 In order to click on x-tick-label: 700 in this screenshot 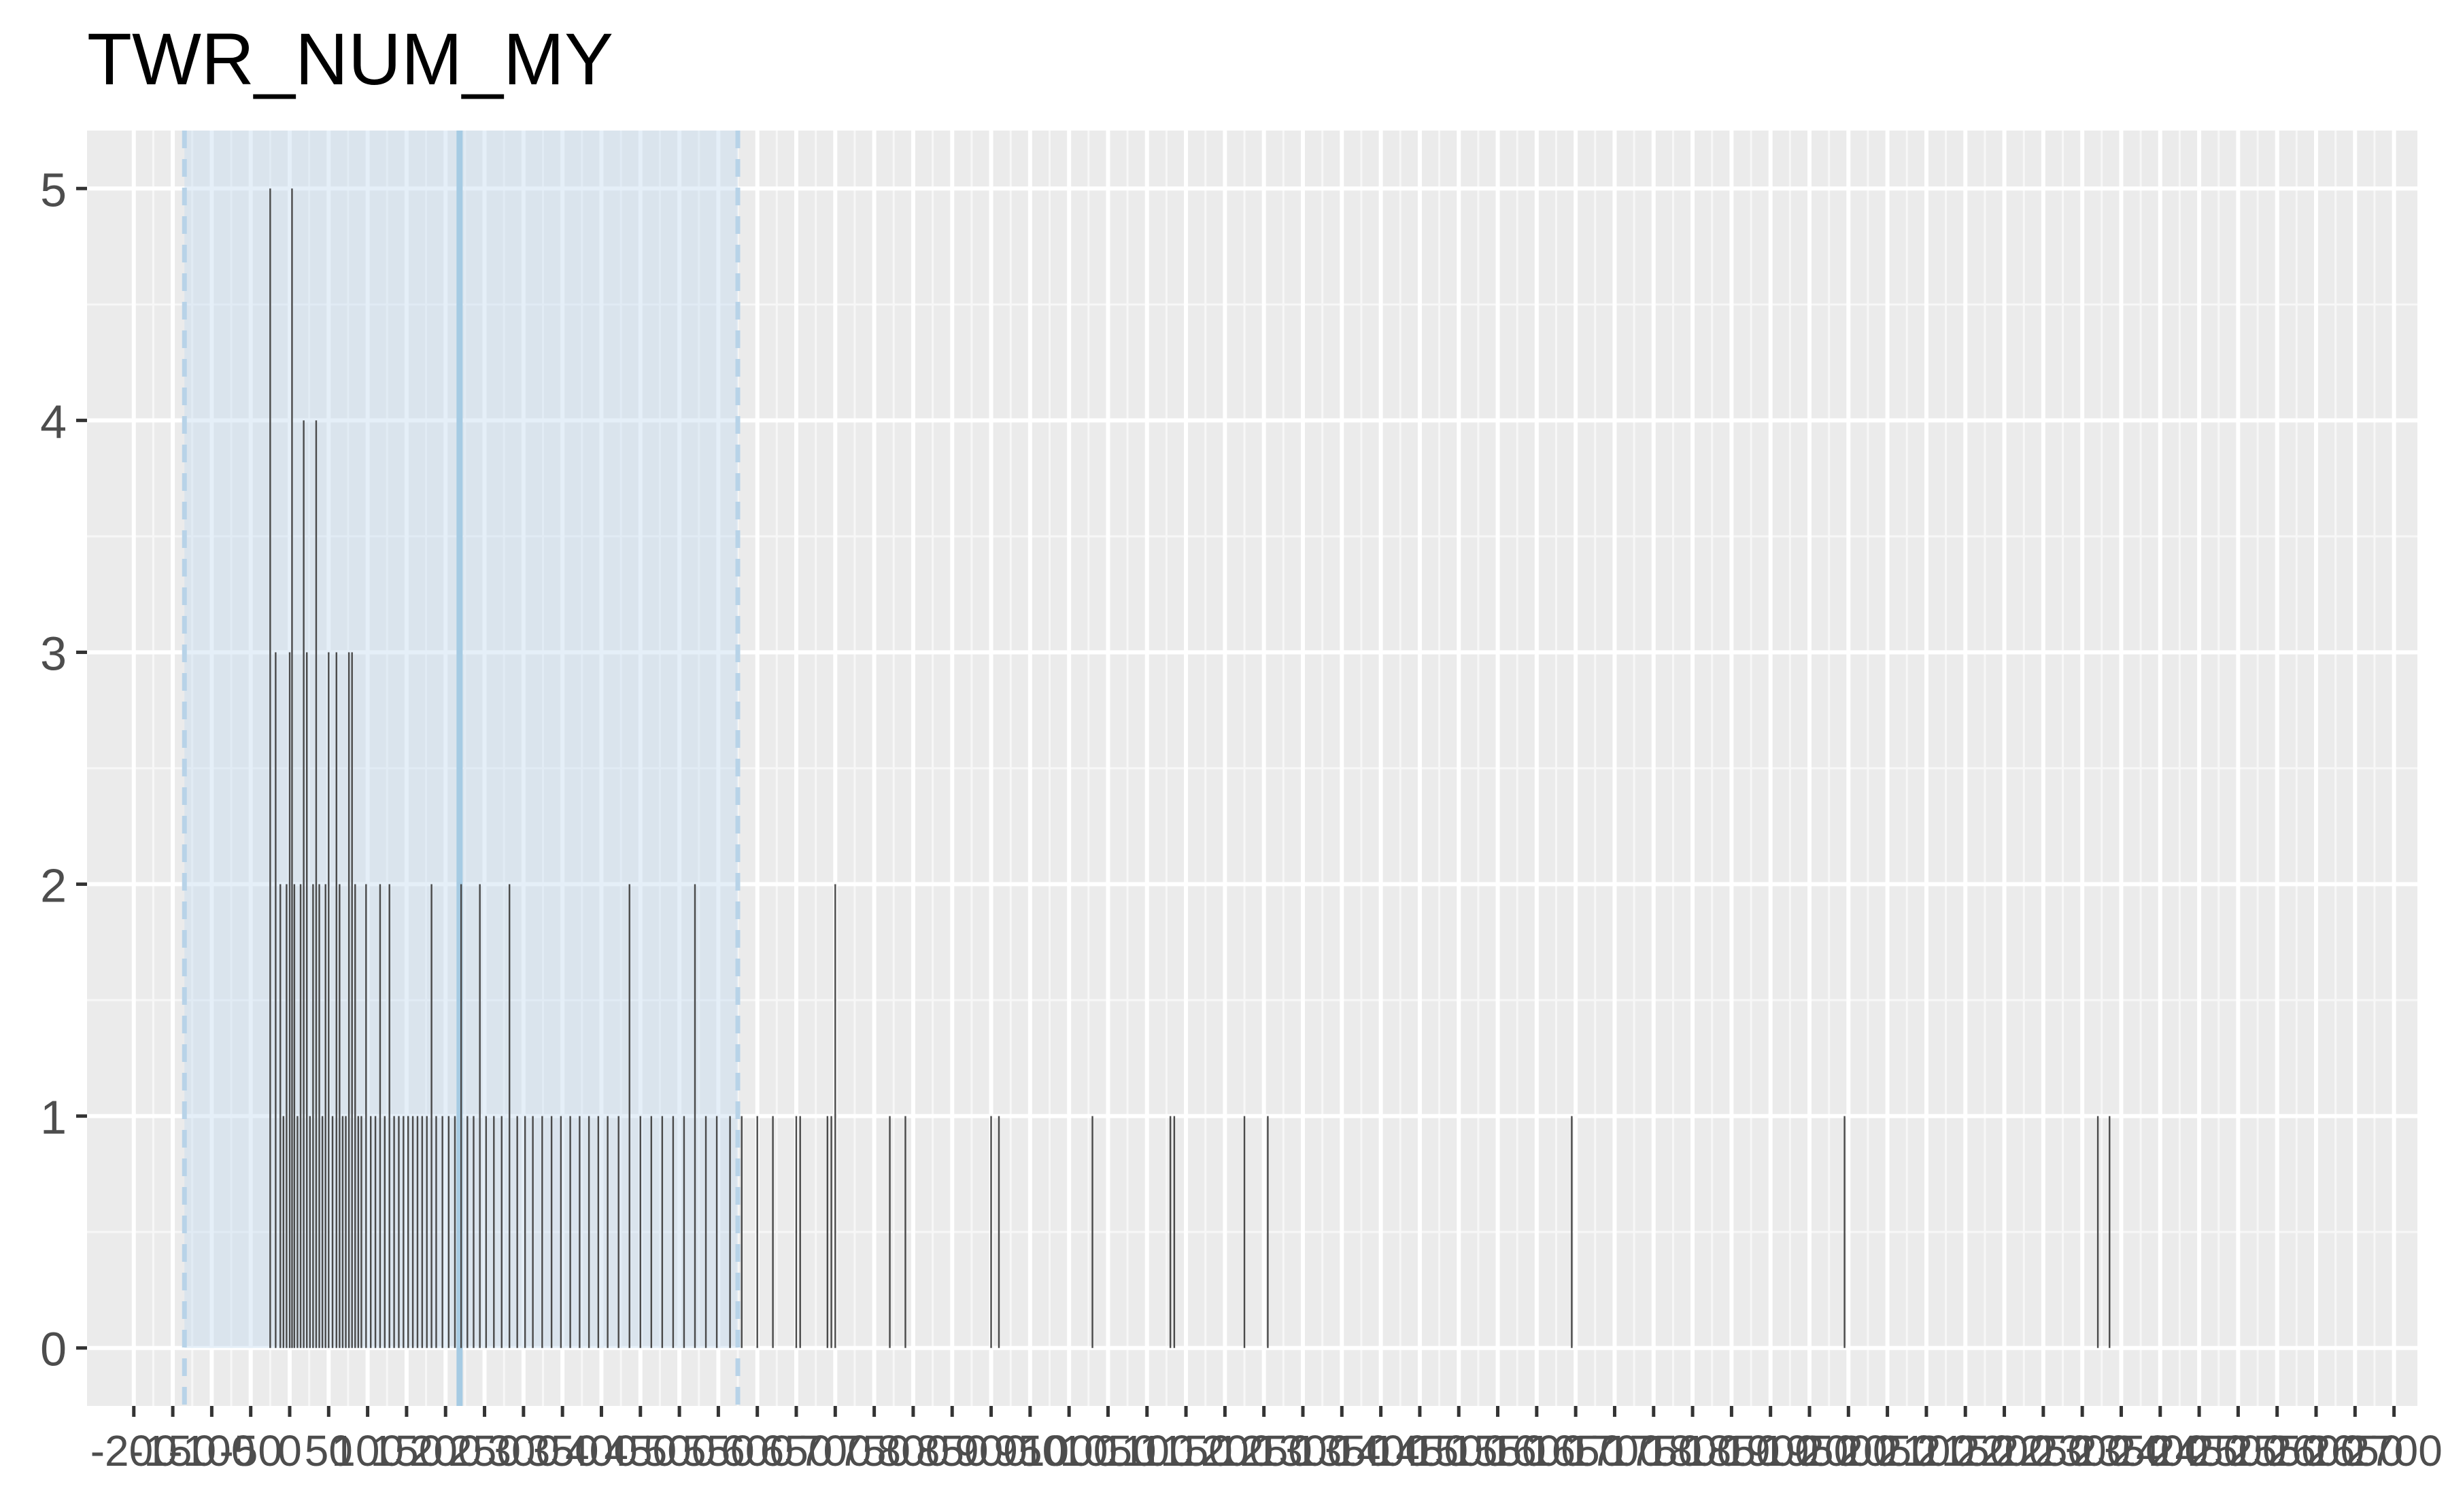, I will do `click(836, 1450)`.